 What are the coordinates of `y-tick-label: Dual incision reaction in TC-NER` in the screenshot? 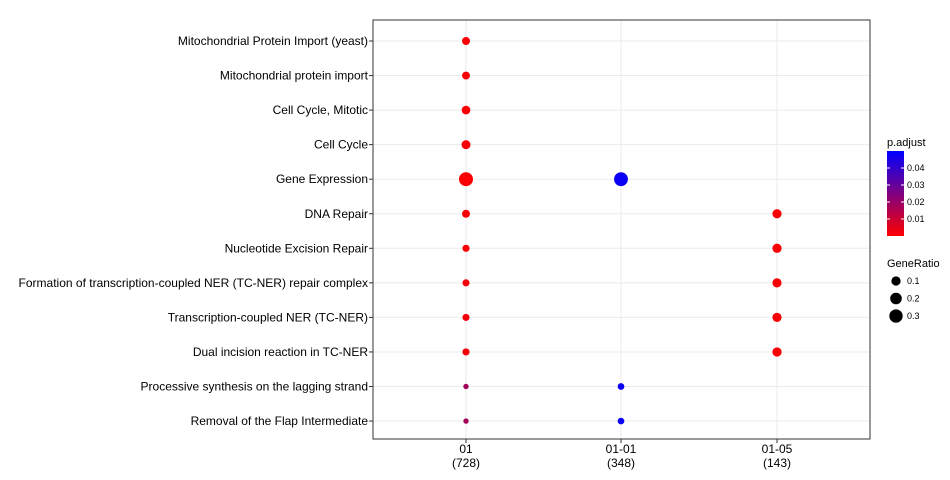 It's located at (281, 352).